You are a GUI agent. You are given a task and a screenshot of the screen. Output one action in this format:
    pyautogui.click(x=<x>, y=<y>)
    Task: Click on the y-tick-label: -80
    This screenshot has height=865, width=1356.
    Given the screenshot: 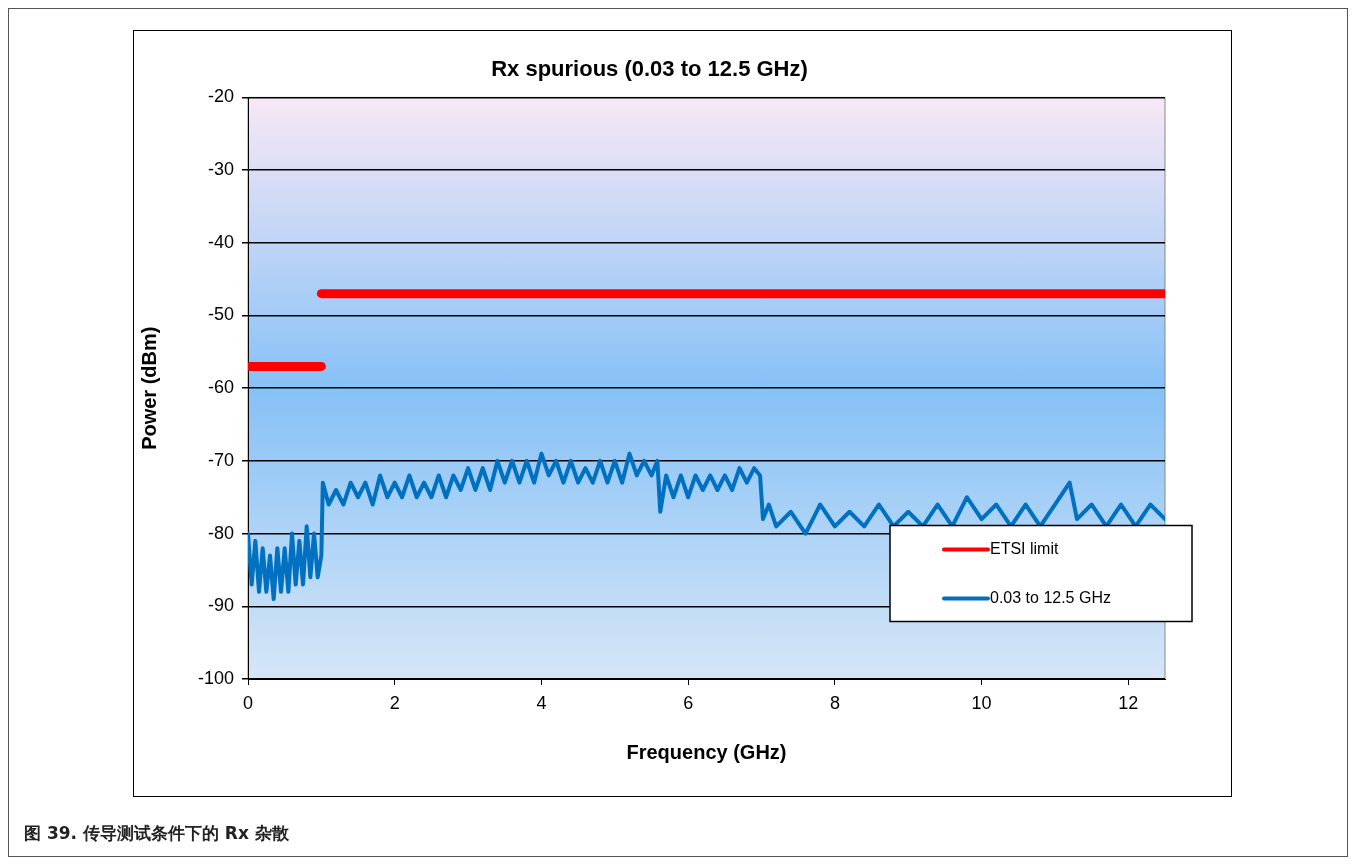 What is the action you would take?
    pyautogui.click(x=220, y=532)
    